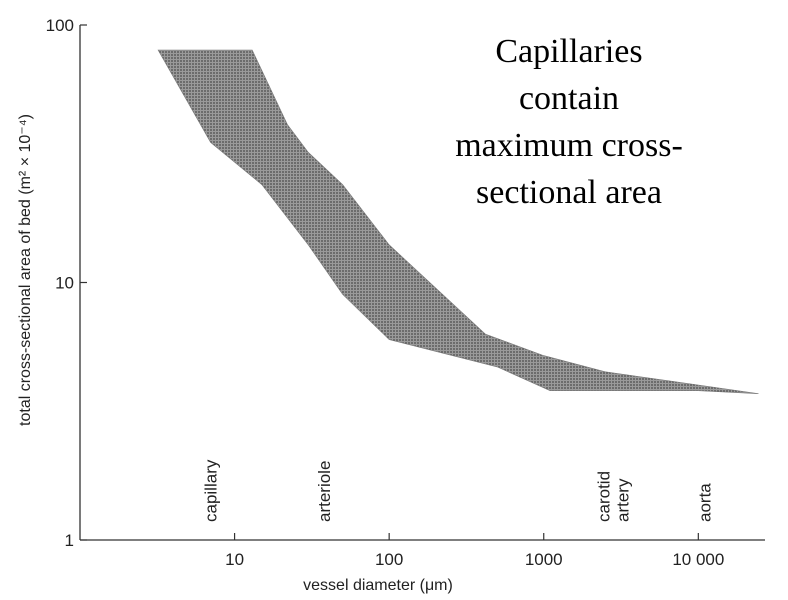 This screenshot has height=600, width=788. I want to click on y-tick-label: 1, so click(69, 540).